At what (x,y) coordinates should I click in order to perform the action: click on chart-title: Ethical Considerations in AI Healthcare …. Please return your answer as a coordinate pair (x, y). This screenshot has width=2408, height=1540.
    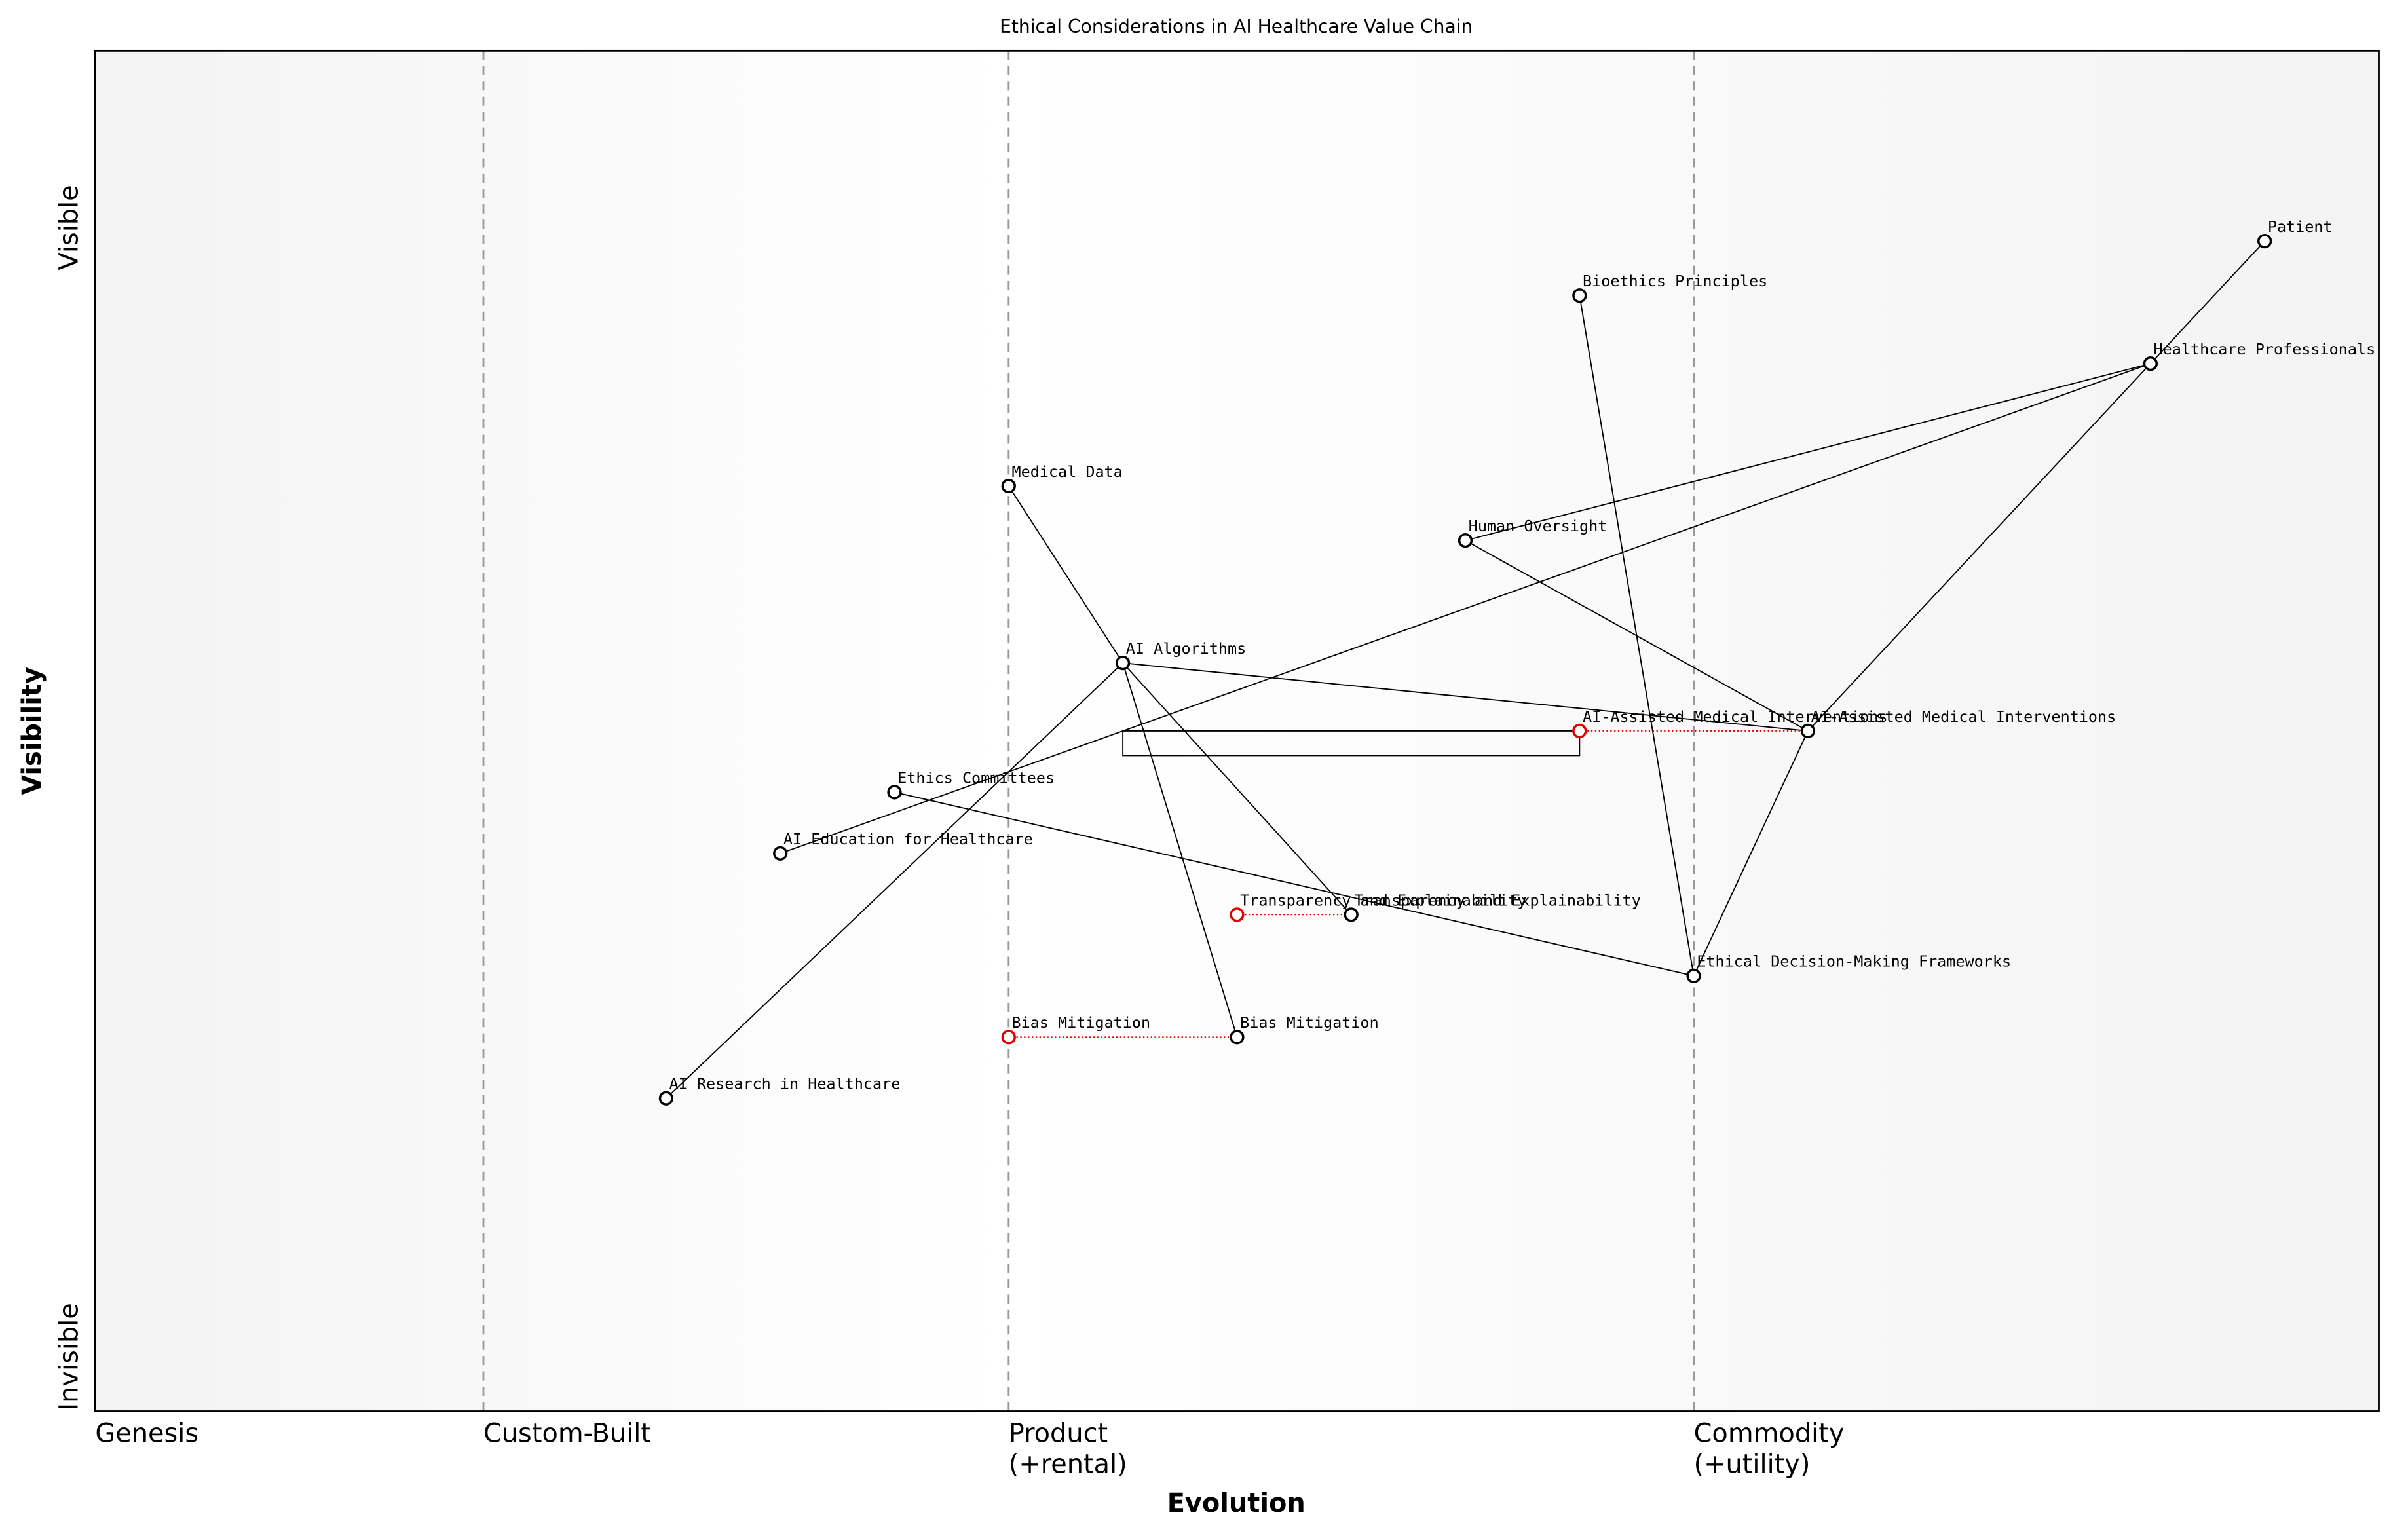
    Looking at the image, I should click on (1236, 26).